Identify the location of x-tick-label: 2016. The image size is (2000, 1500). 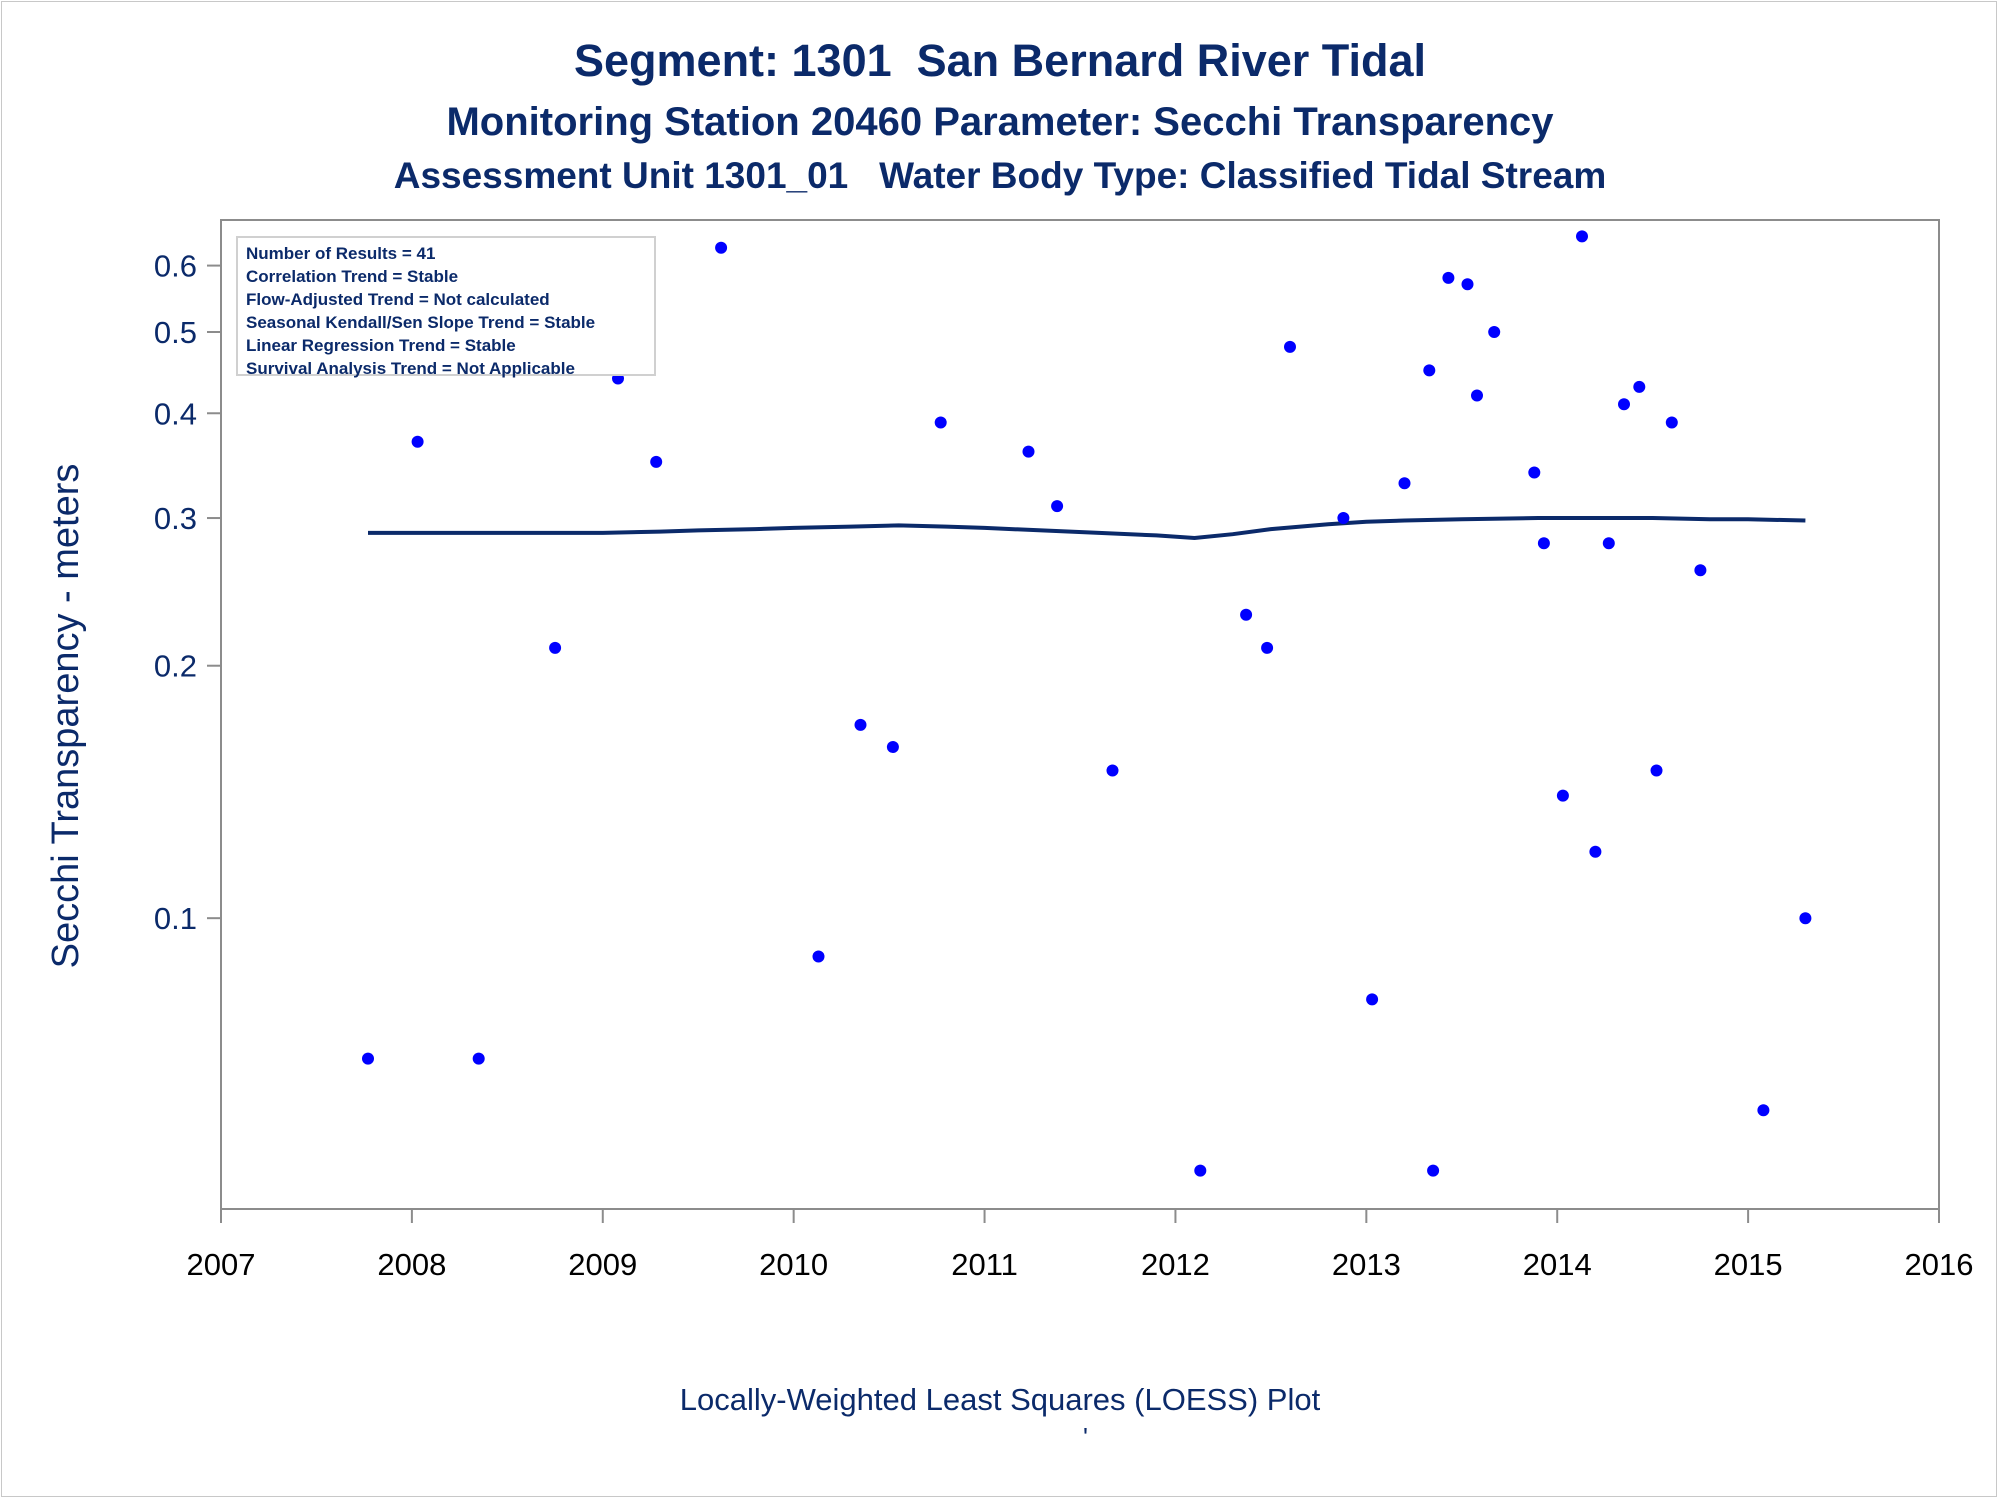
(1939, 1264).